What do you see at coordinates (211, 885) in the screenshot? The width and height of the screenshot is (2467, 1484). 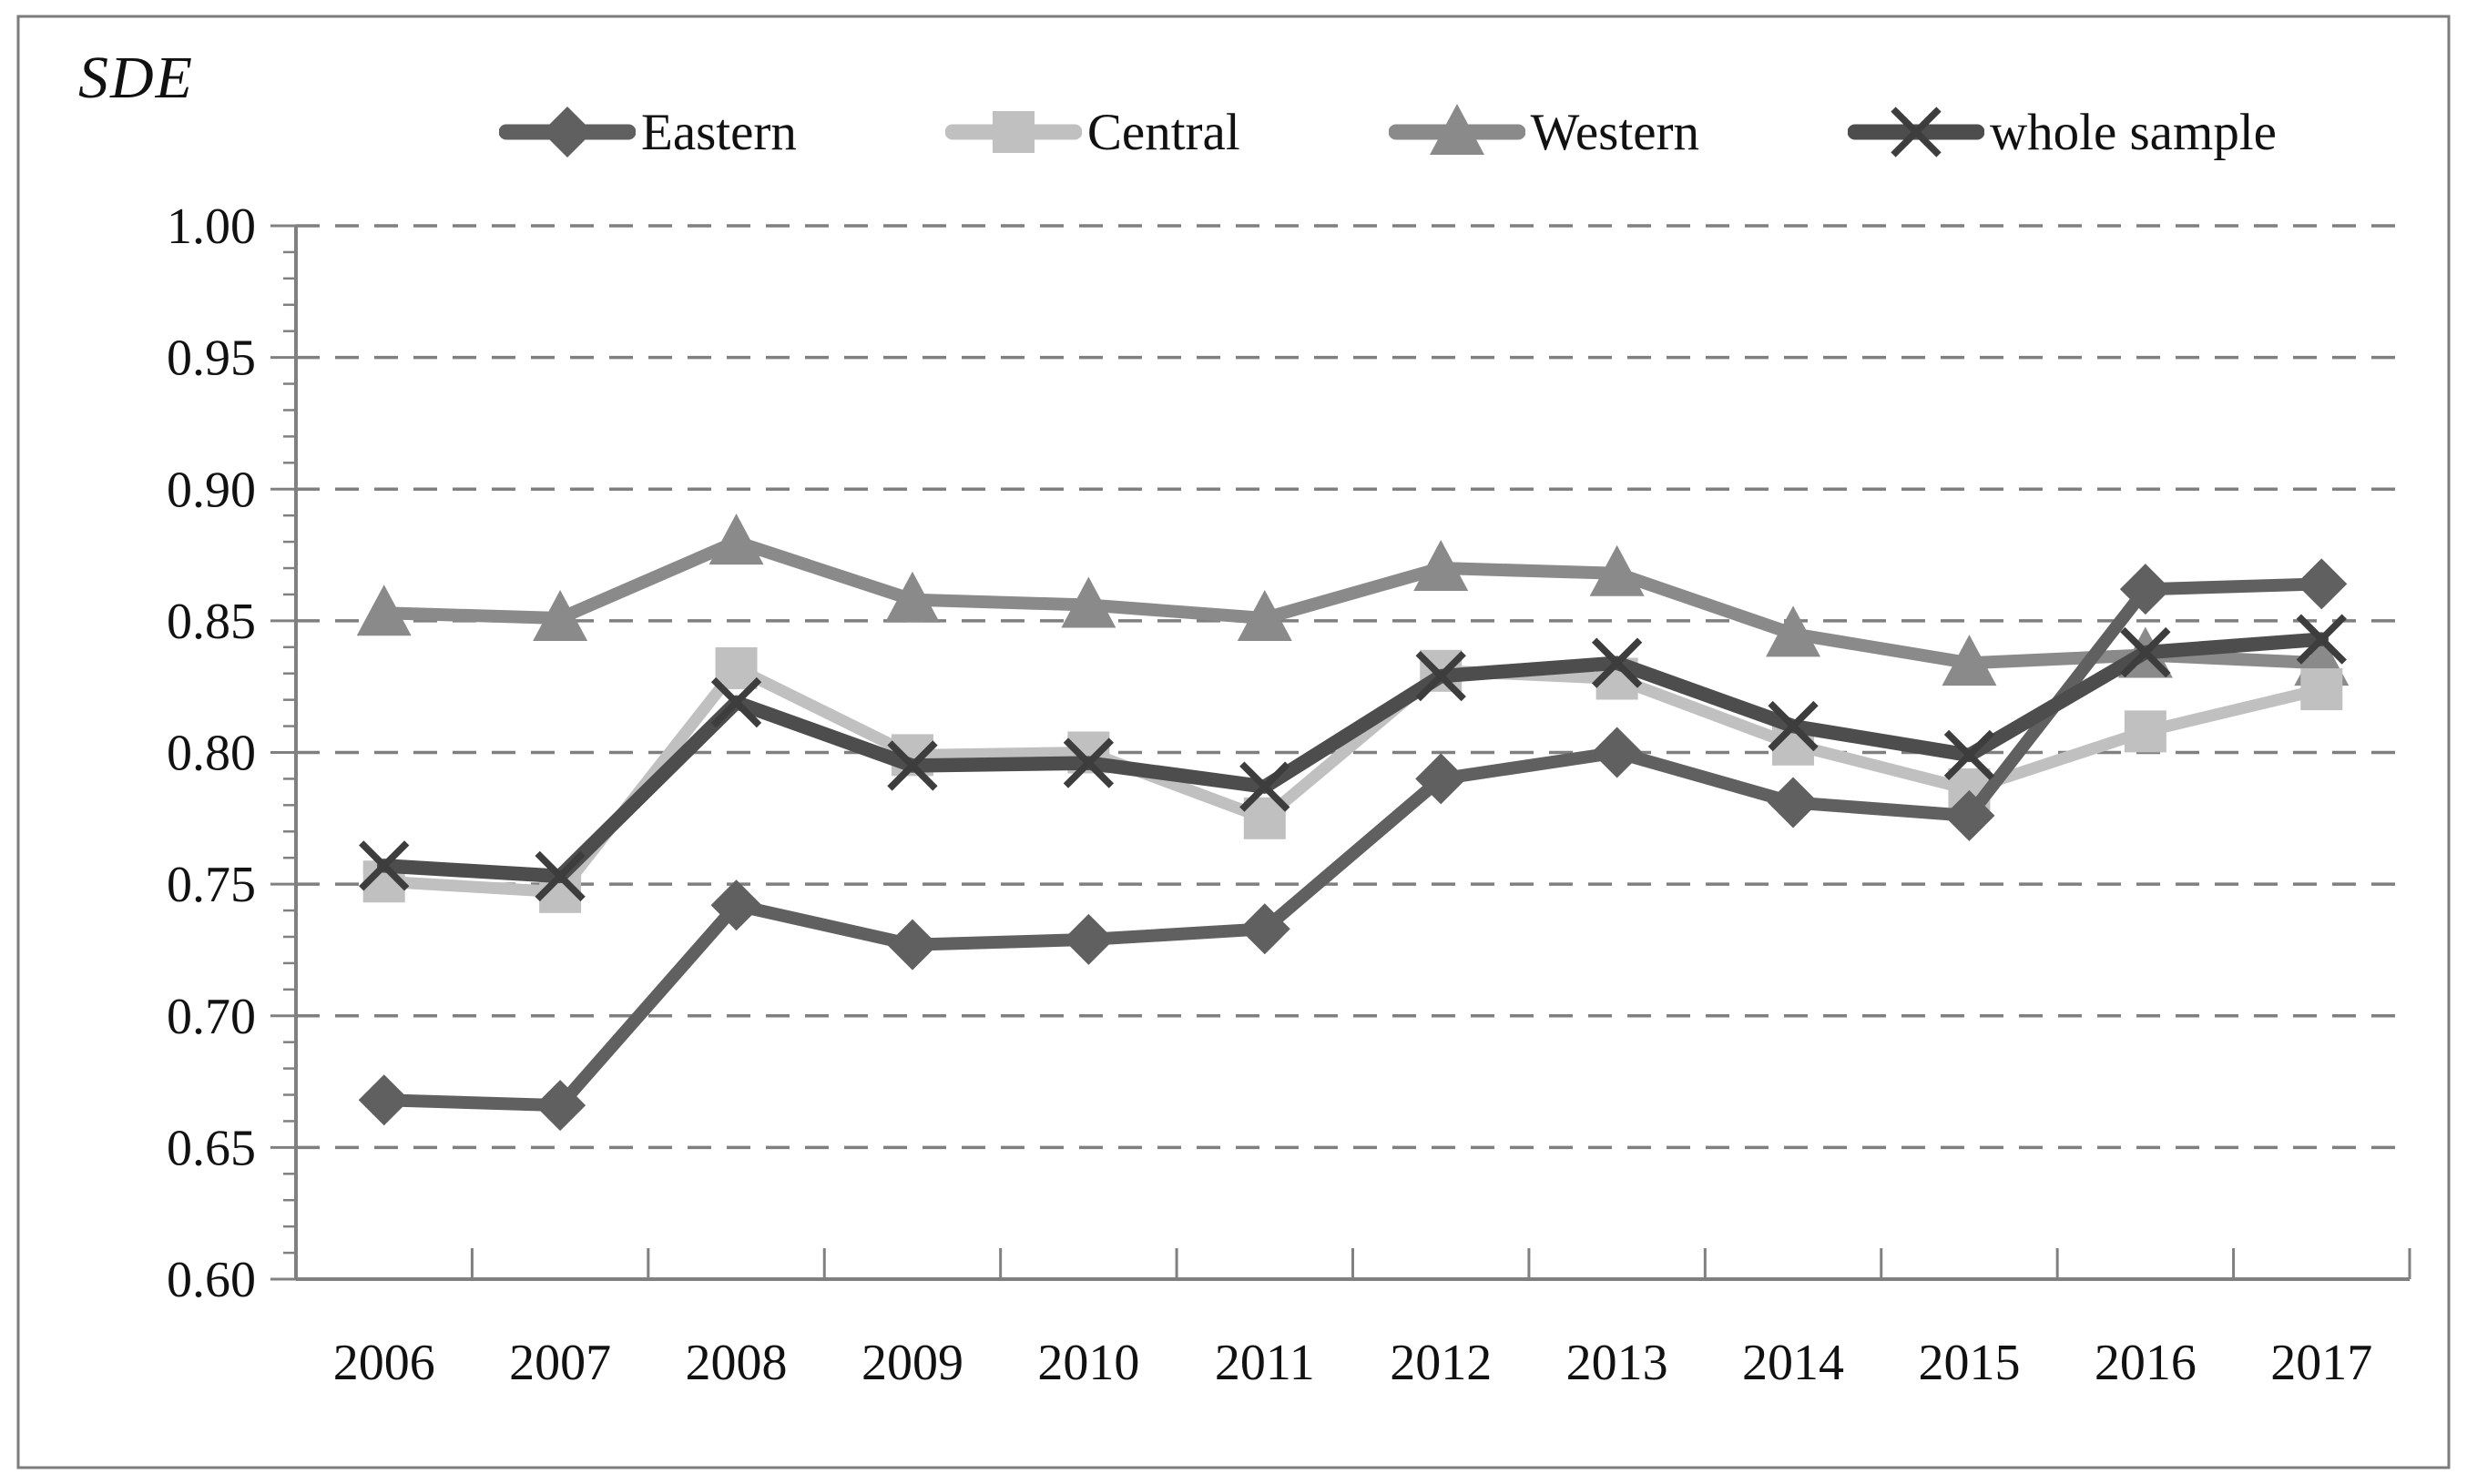 I see `y-tick-label-0.75: 0.75` at bounding box center [211, 885].